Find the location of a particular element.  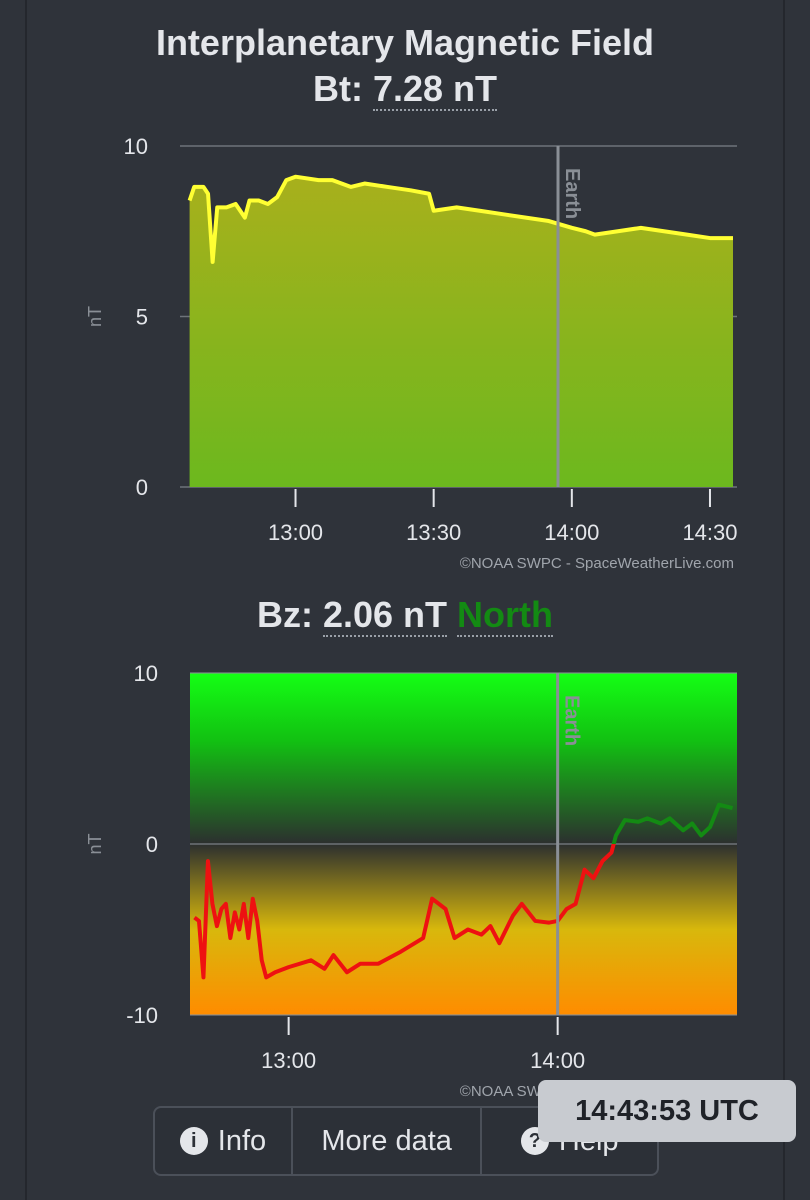

button-label: More data is located at coordinates (386, 1140).